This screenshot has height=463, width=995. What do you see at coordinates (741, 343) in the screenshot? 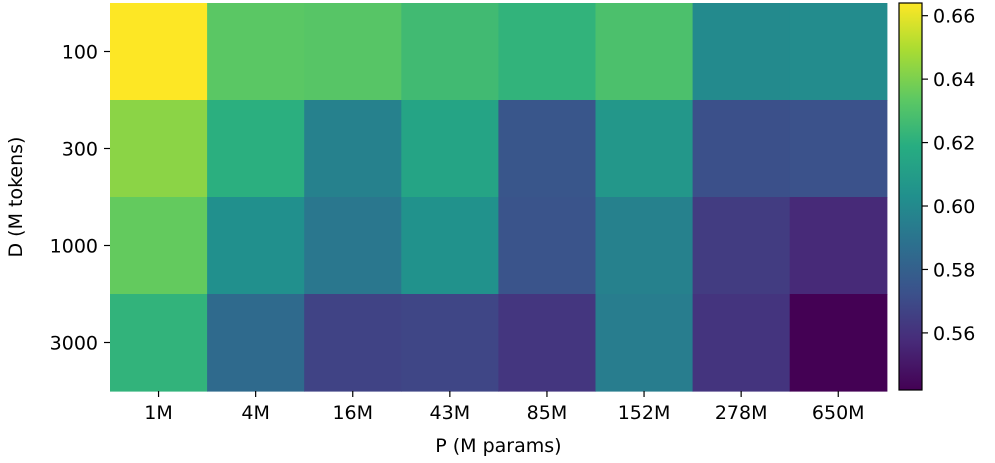
I see `heatmap-cell-3000-278M` at bounding box center [741, 343].